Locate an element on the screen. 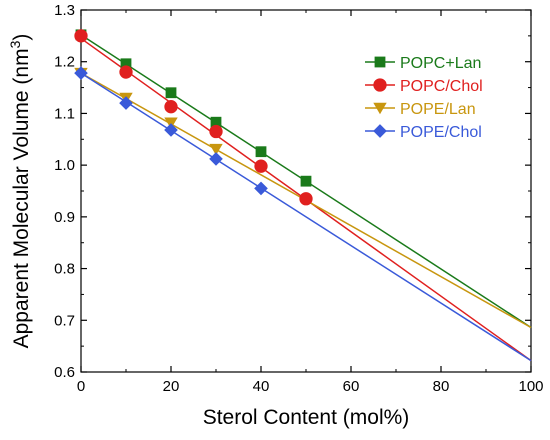 The width and height of the screenshot is (550, 440). y-tick-label: 0.8 is located at coordinates (64, 269).